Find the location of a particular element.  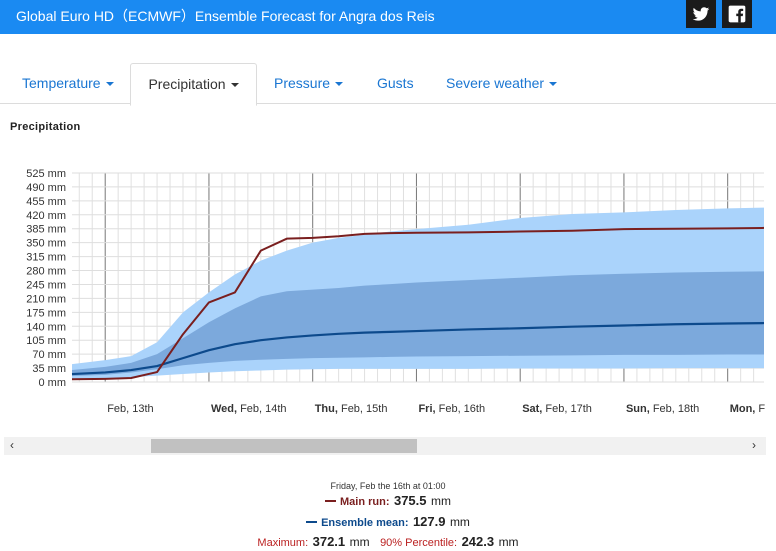

main-run-legend-line is located at coordinates (331, 500).